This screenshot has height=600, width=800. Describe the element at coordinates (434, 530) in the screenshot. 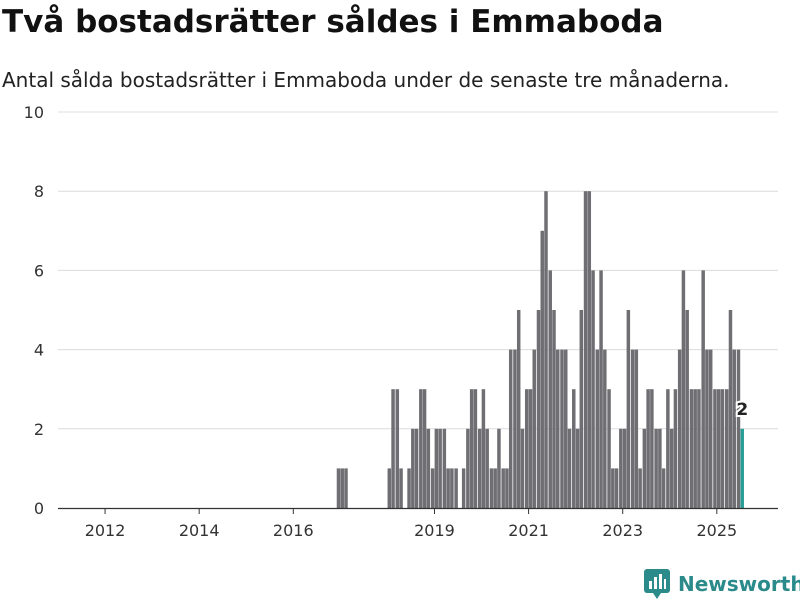

I see `x-tick-label: 2019` at that location.